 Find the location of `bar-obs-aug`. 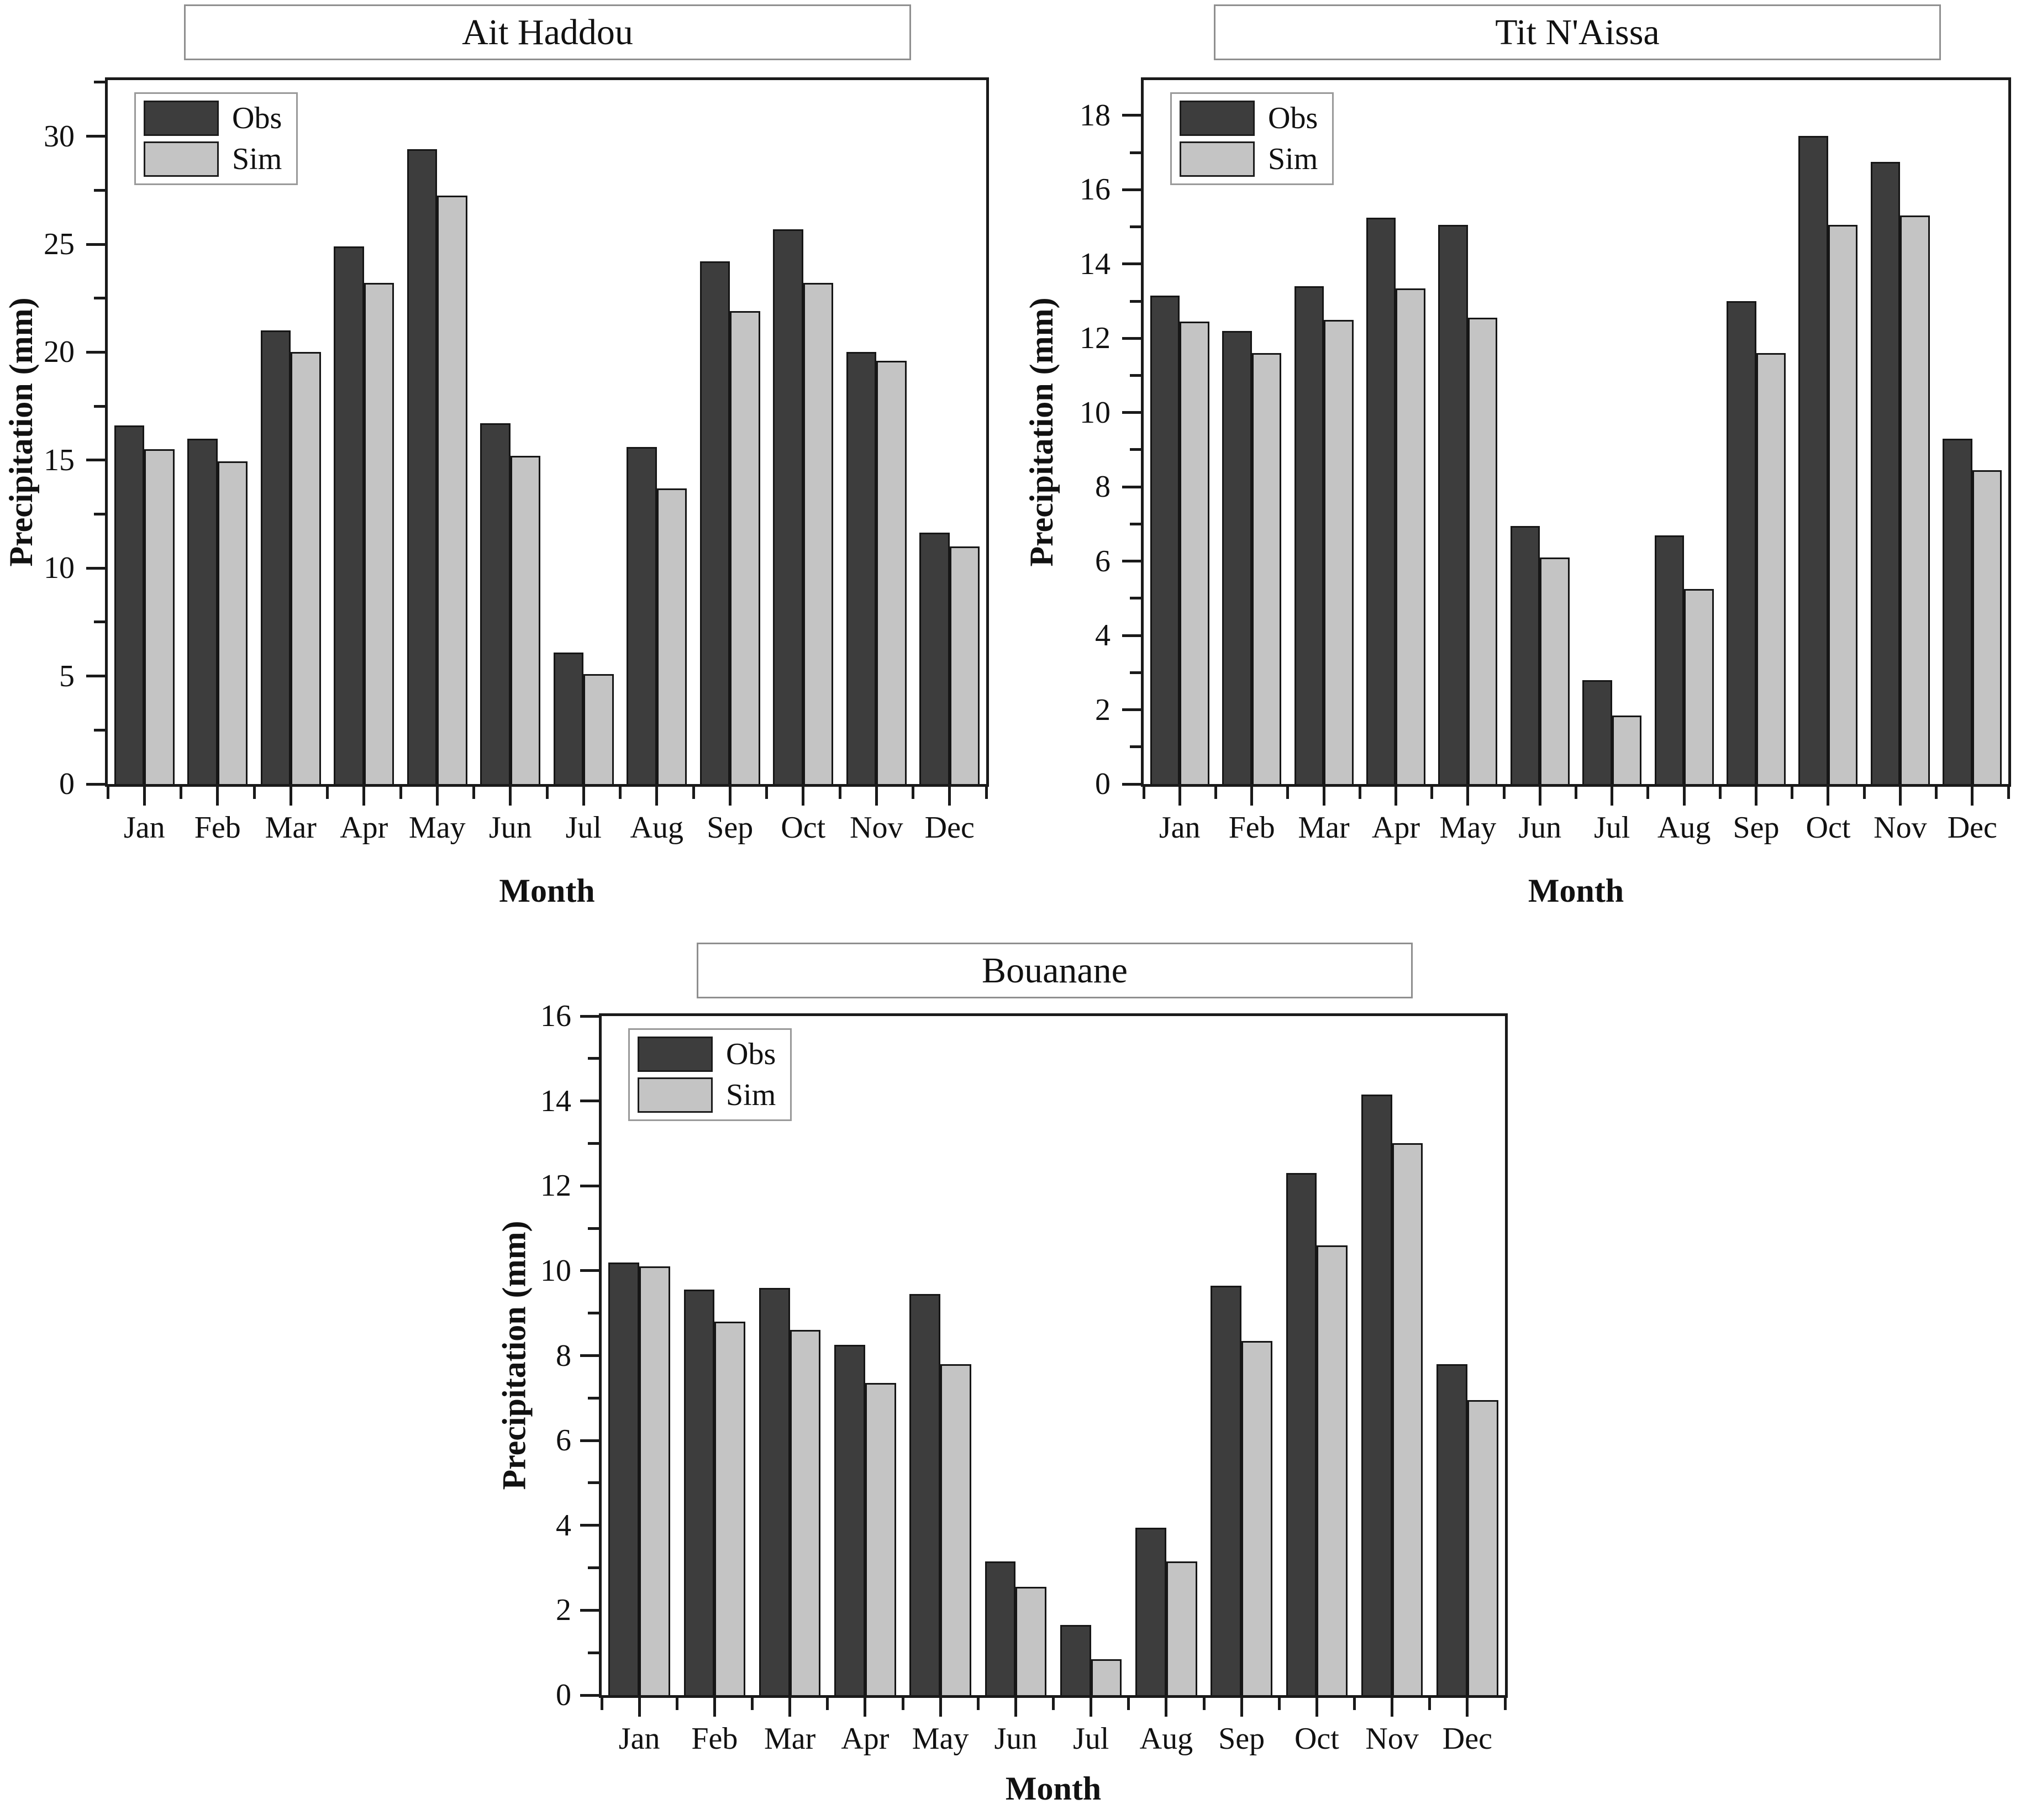

bar-obs-aug is located at coordinates (1669, 659).